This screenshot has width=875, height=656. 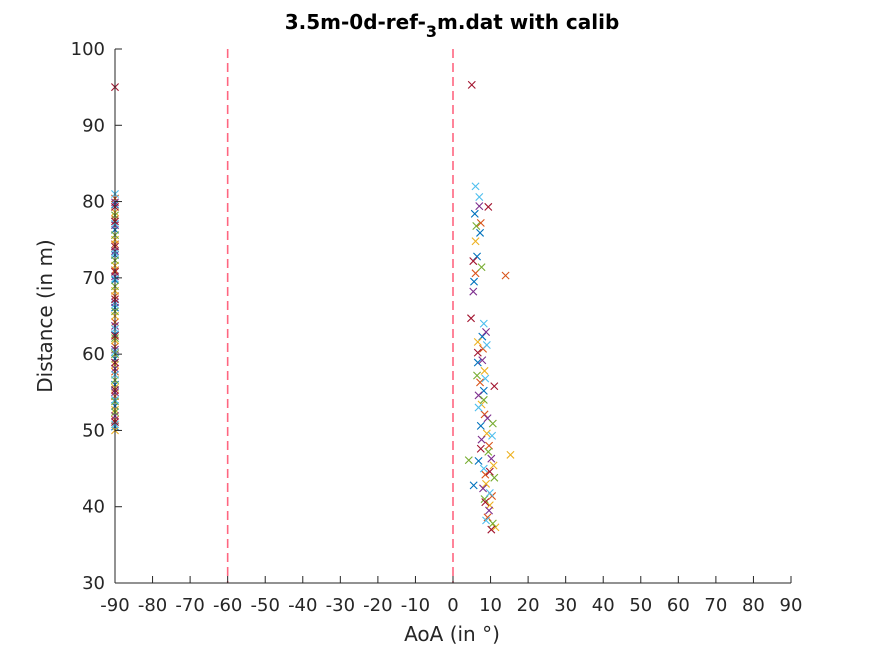 I want to click on x-tick-label: -10, so click(x=415, y=605).